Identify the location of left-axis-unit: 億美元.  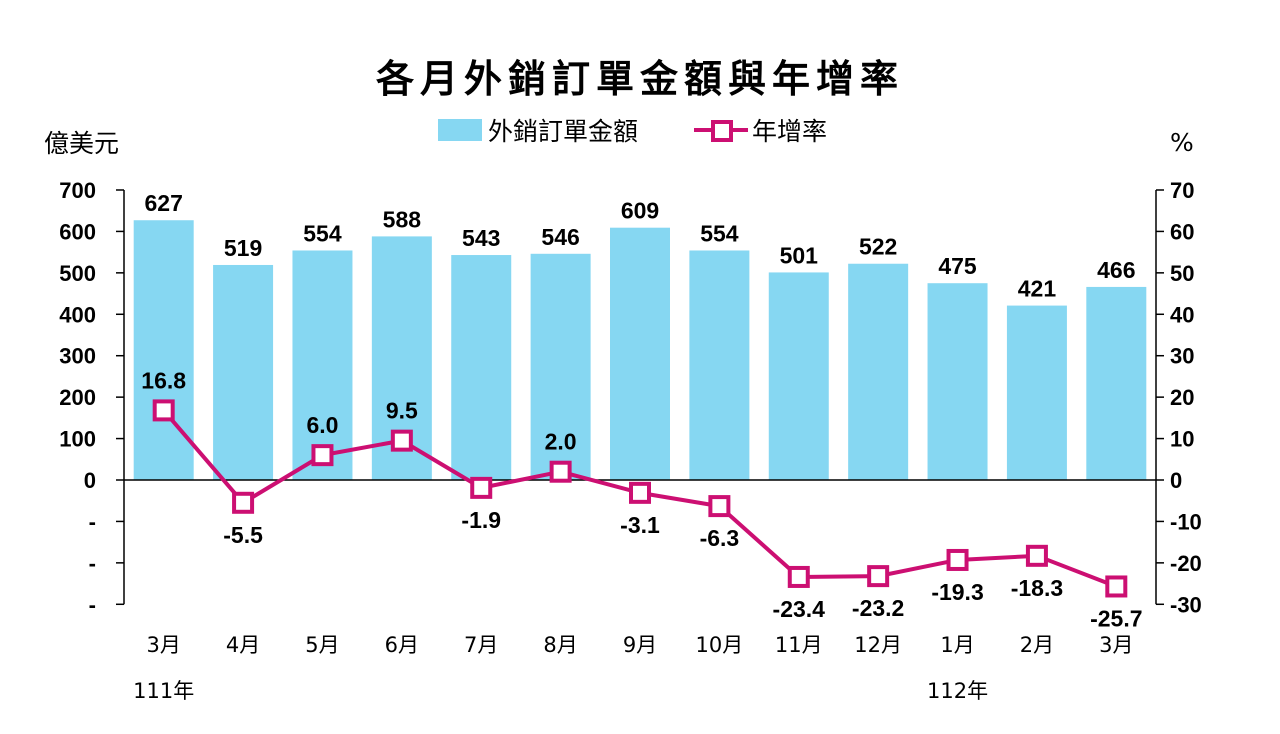
(82, 143).